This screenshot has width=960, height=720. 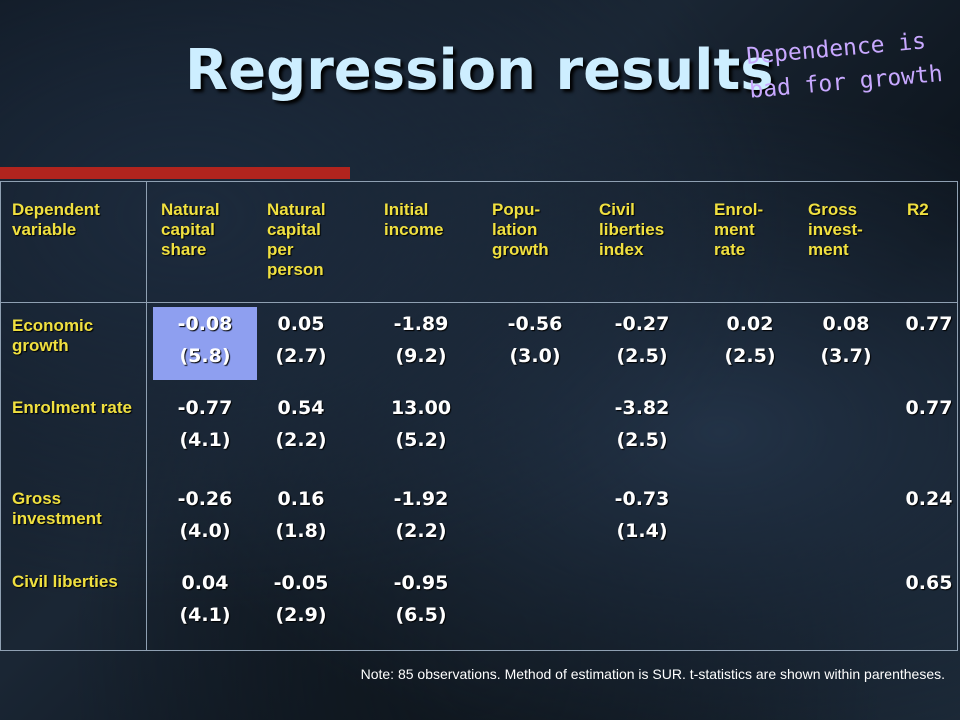 What do you see at coordinates (421, 408) in the screenshot?
I see `coefficient-value: 13.00` at bounding box center [421, 408].